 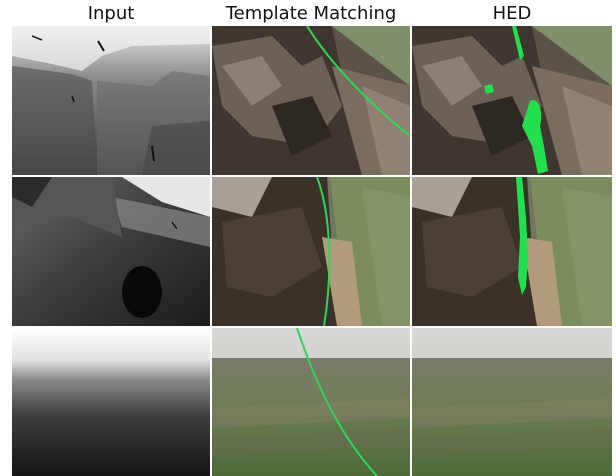 I want to click on row3-hed-image, so click(x=512, y=402).